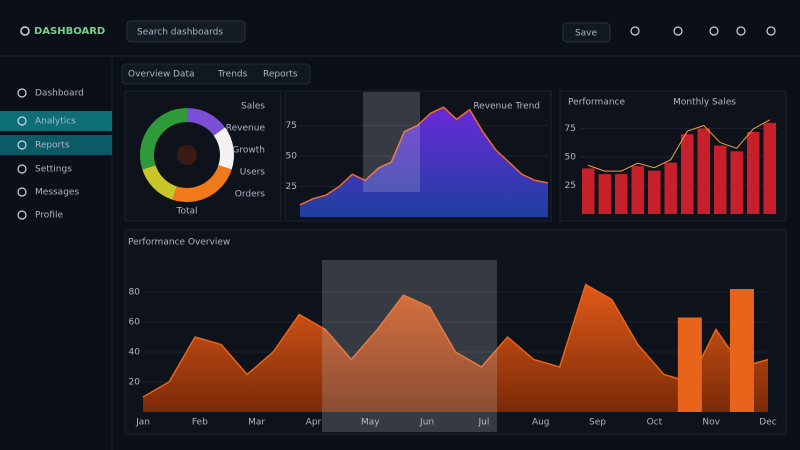 The height and width of the screenshot is (450, 800). I want to click on tab: Reports, so click(280, 75).